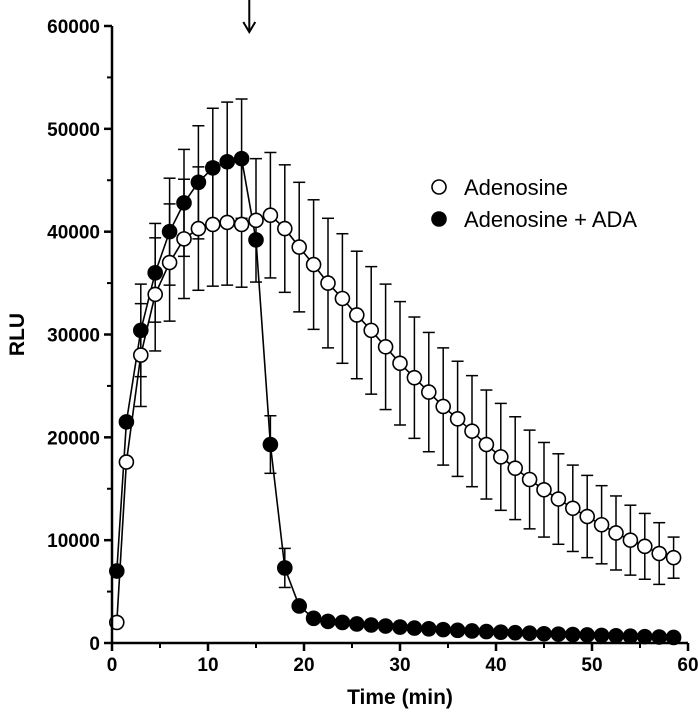  Describe the element at coordinates (207, 665) in the screenshot. I see `x-tick-label: 10` at that location.